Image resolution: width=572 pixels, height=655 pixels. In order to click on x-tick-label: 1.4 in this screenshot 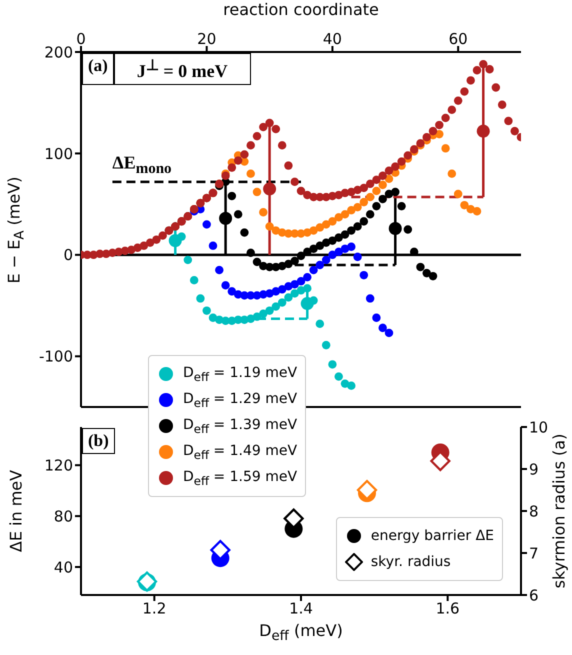, I will do `click(301, 609)`.